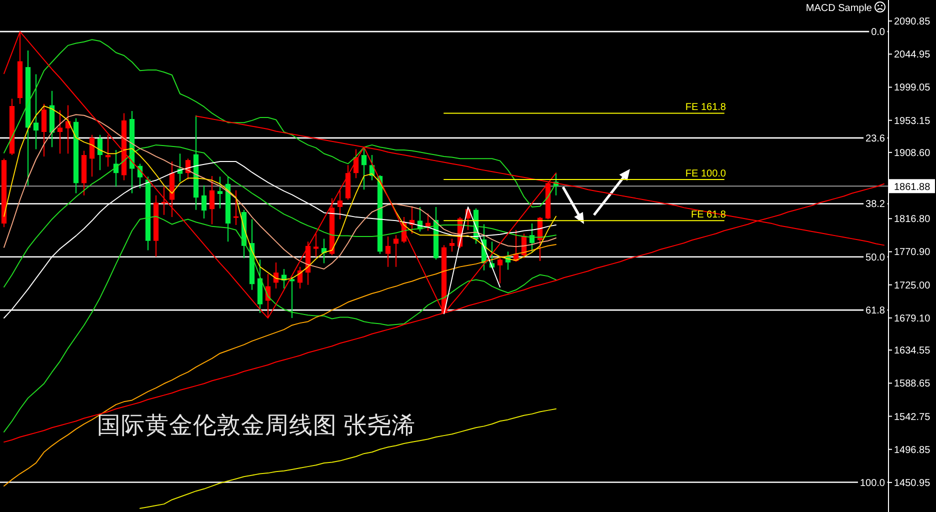 This screenshot has width=936, height=512. I want to click on y2-tick-label: 50.0, so click(876, 258).